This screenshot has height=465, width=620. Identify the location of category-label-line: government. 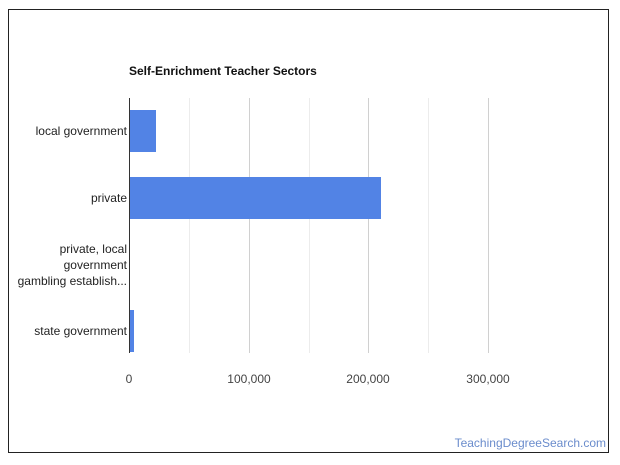
(95, 265).